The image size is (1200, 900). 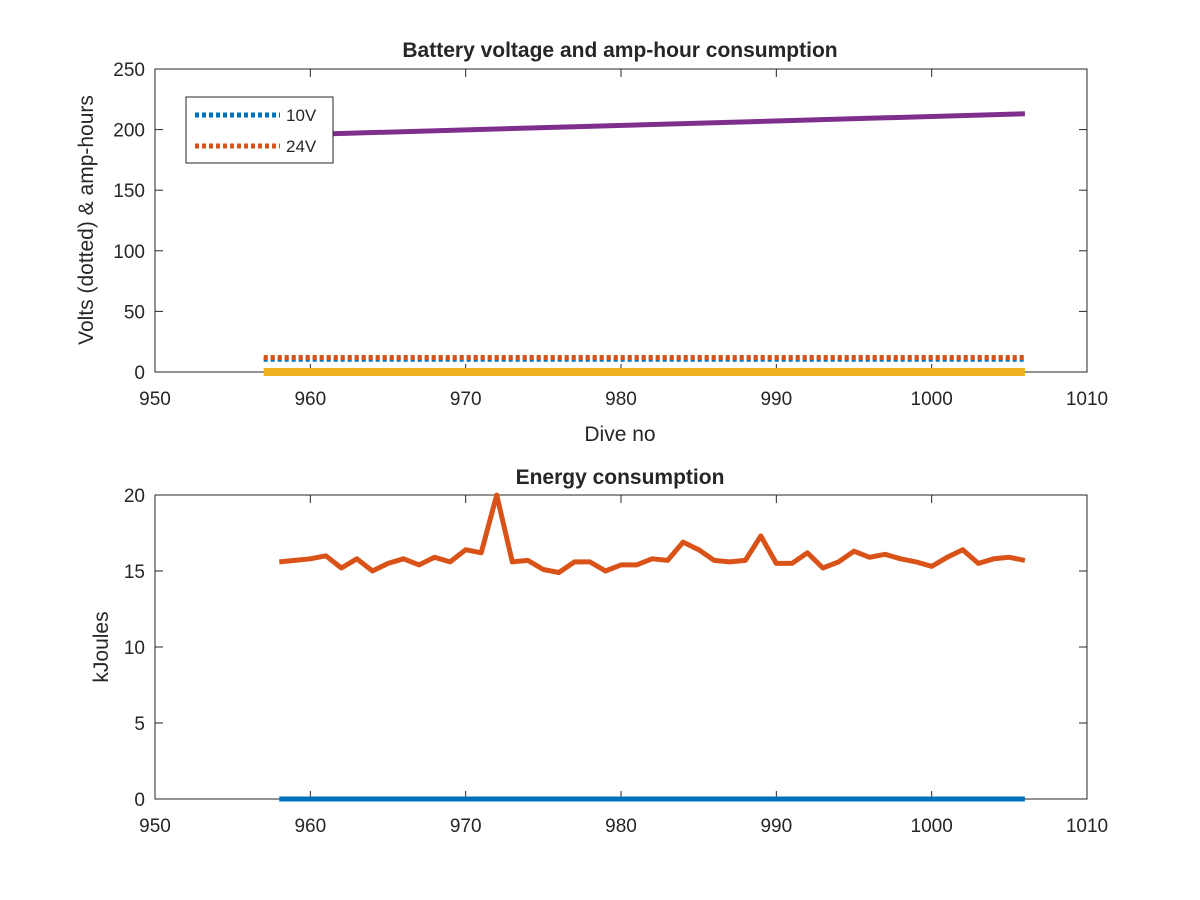 I want to click on x-axis-label: Dive no, so click(x=619, y=434).